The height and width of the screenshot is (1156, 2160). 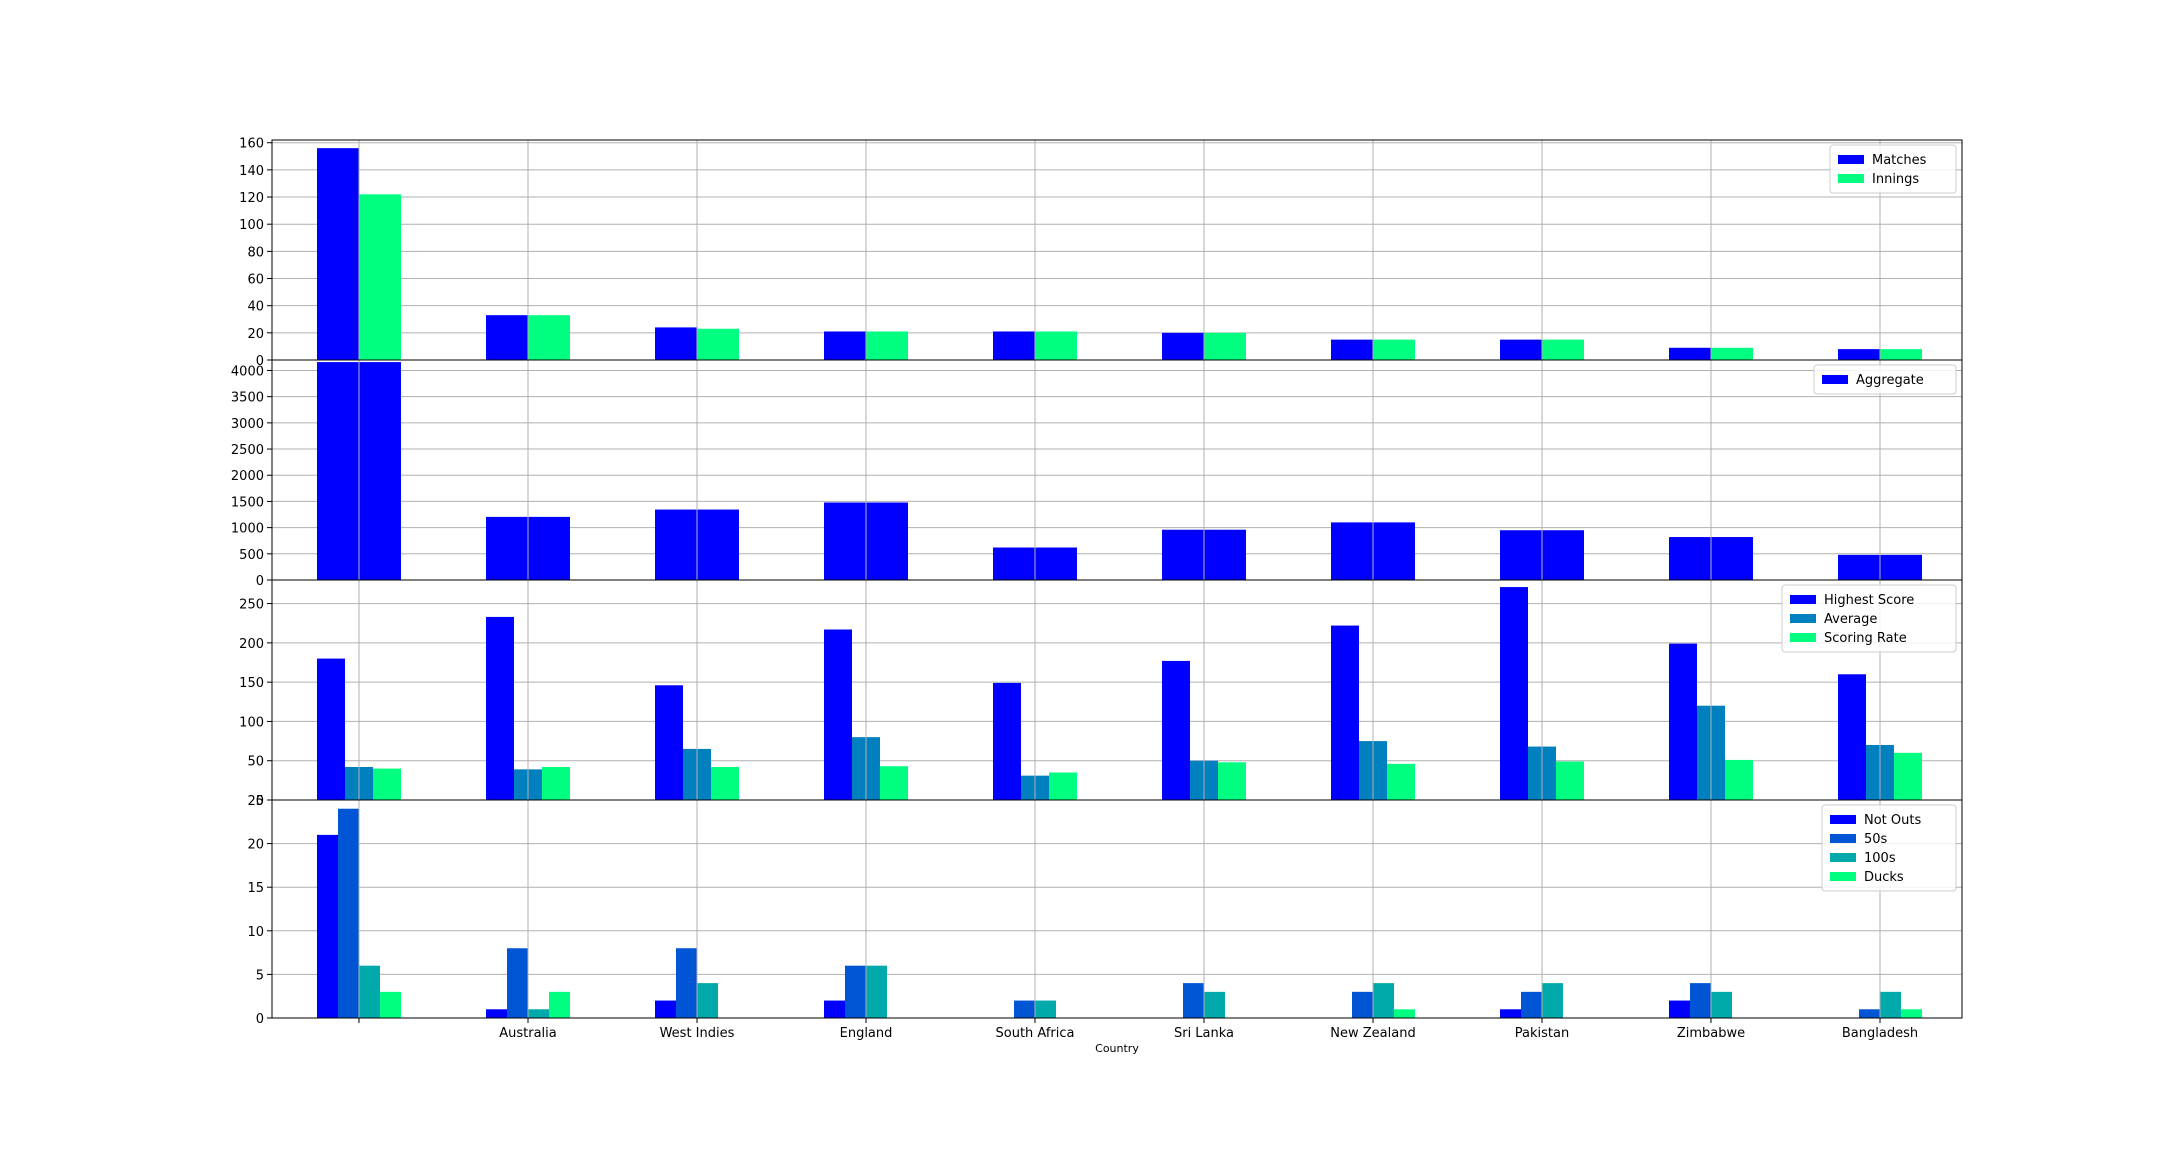 I want to click on legend-label: Ducks, so click(x=1884, y=877).